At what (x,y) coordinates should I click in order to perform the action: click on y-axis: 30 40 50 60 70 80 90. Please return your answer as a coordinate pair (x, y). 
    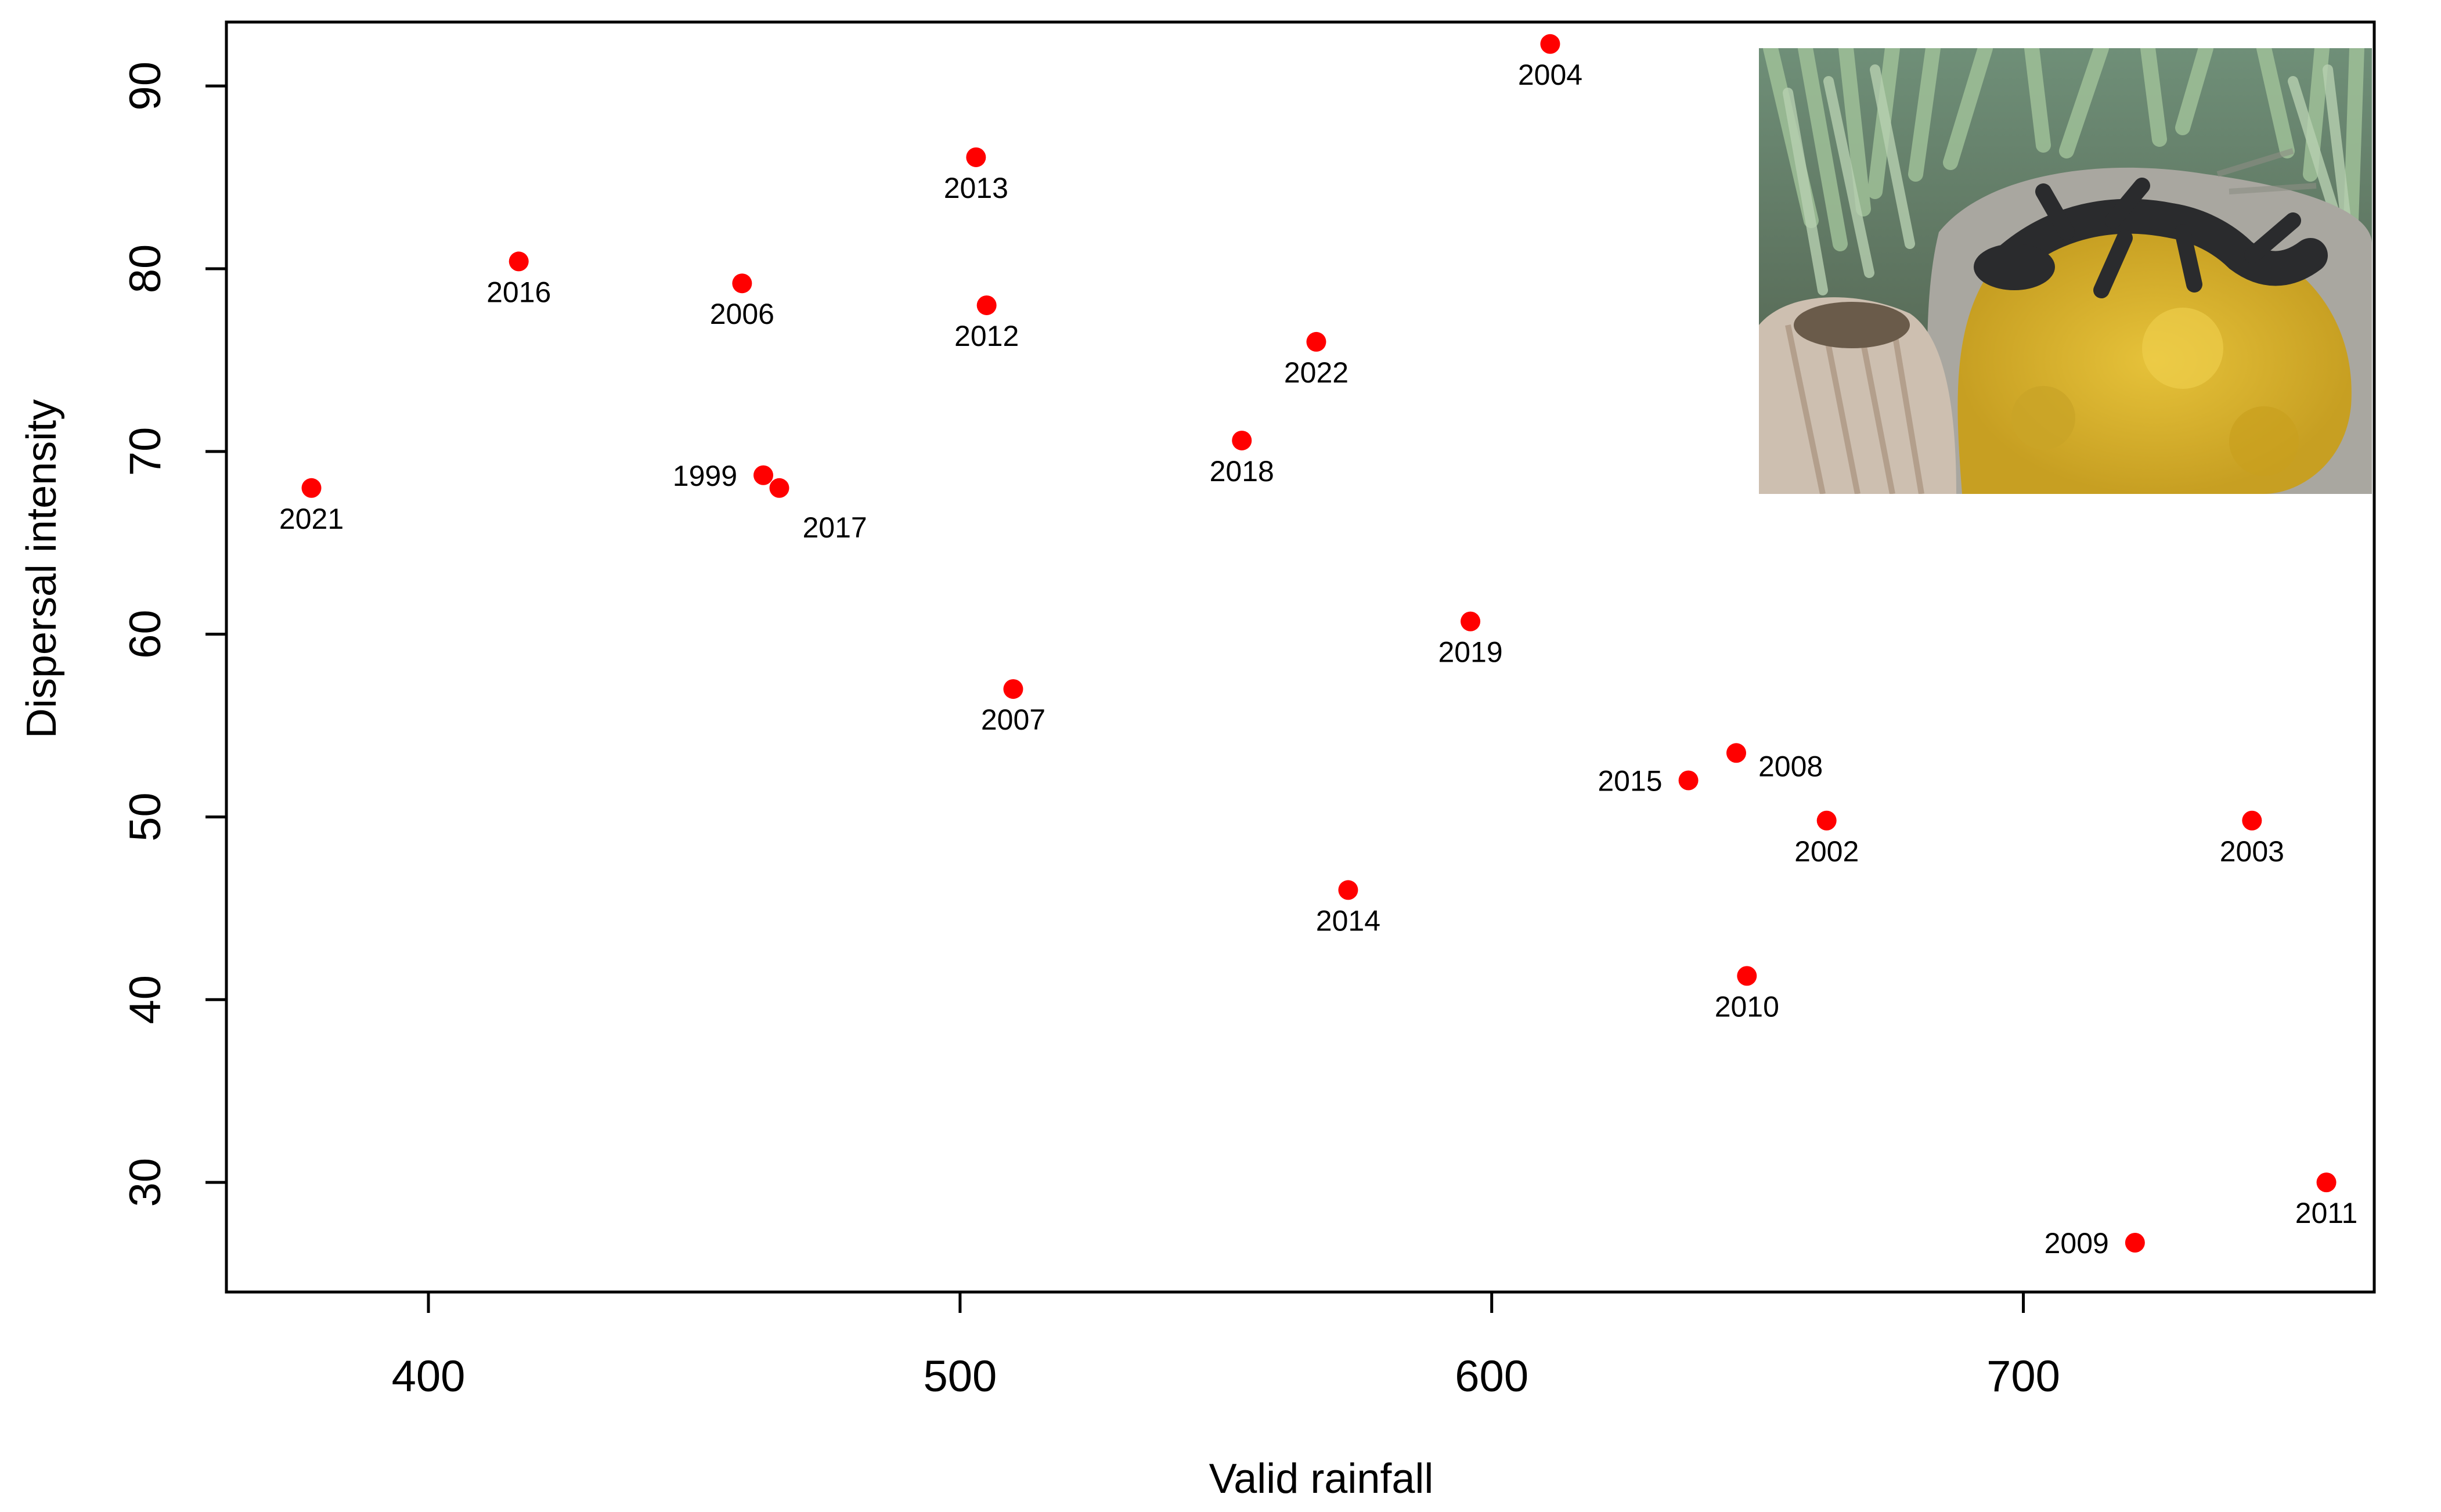
    Looking at the image, I should click on (174, 634).